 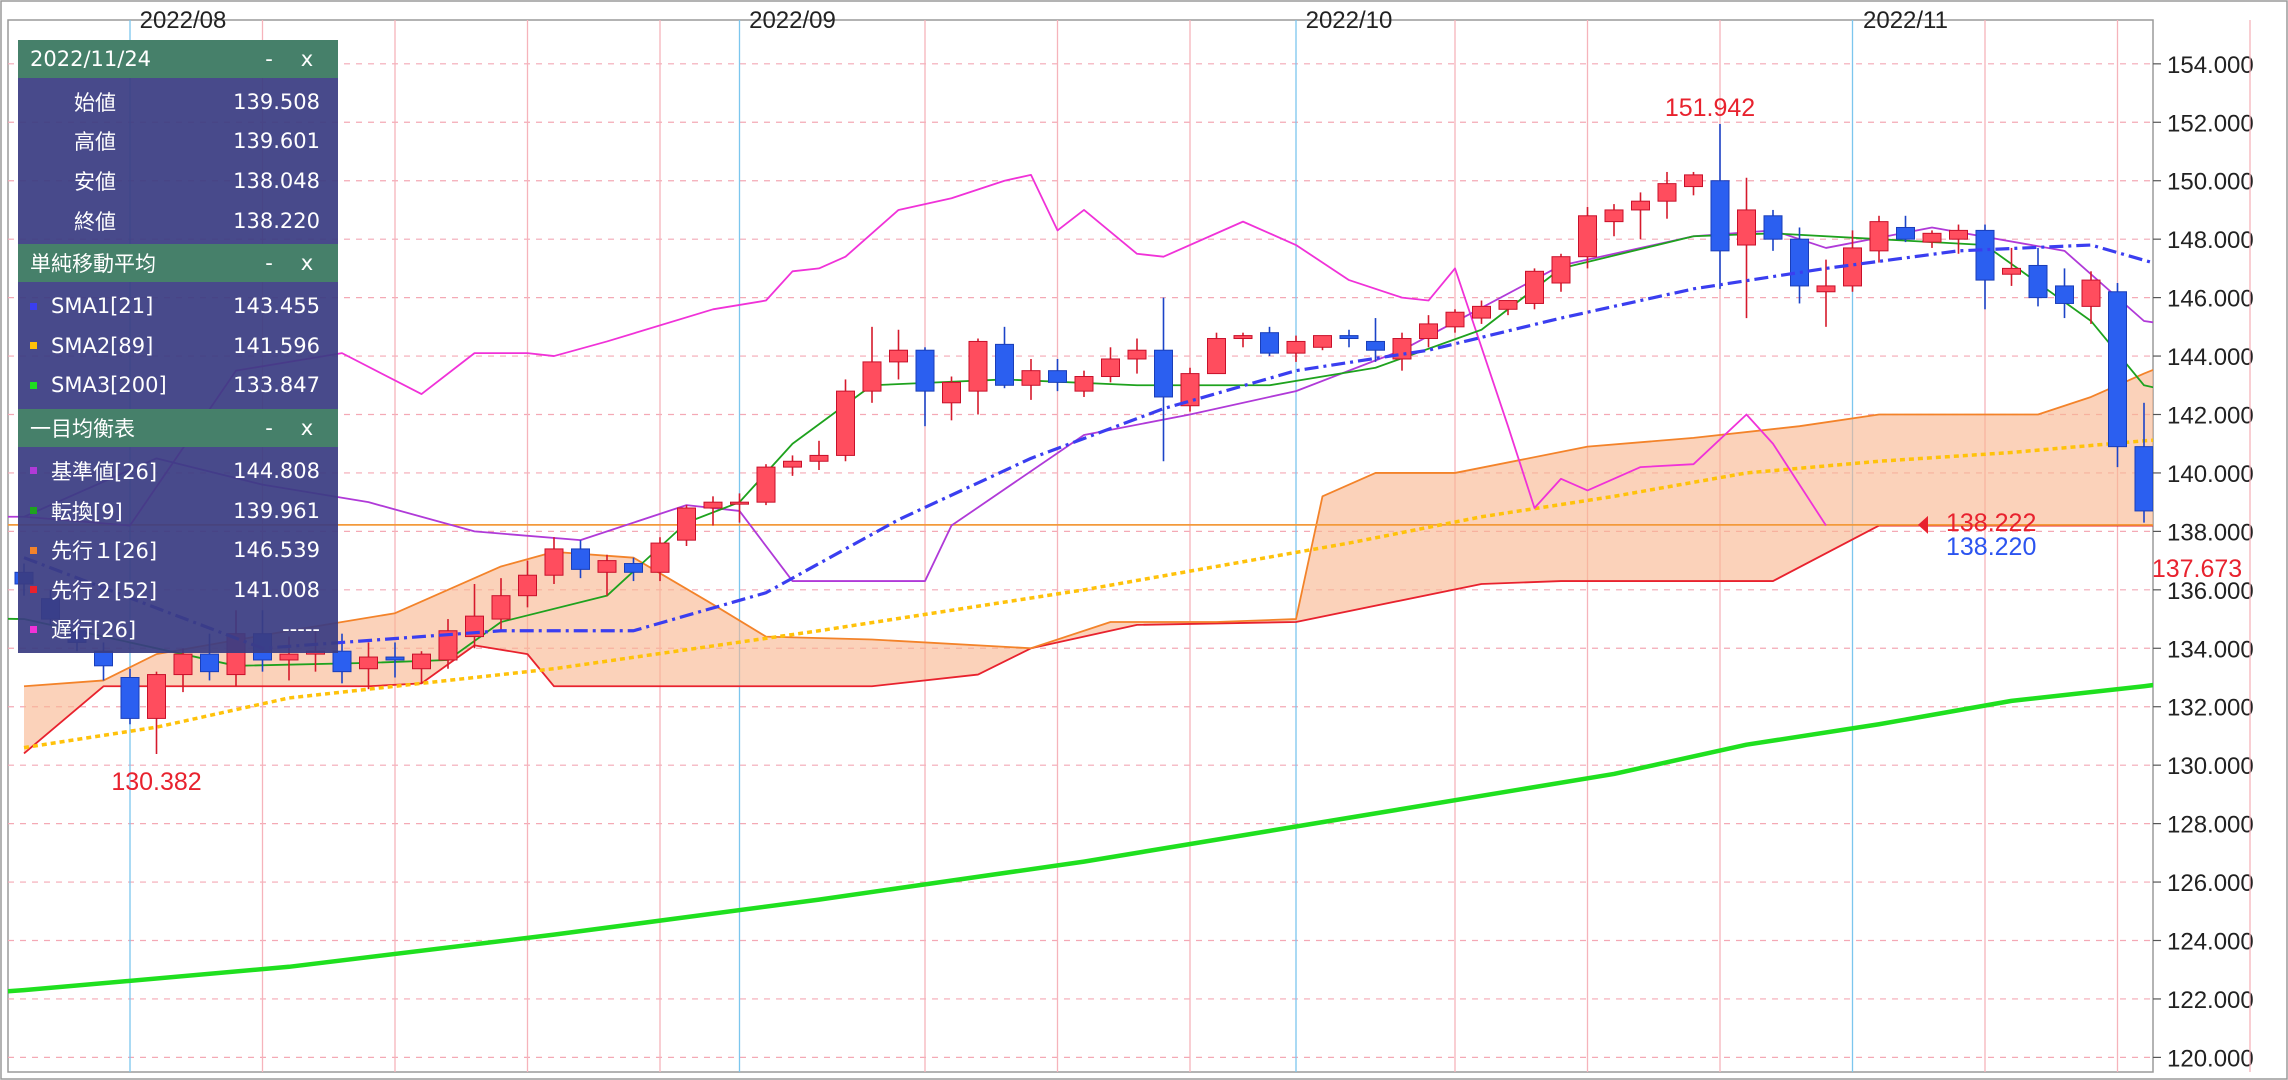 I want to click on sma3-swatch, so click(x=33, y=385).